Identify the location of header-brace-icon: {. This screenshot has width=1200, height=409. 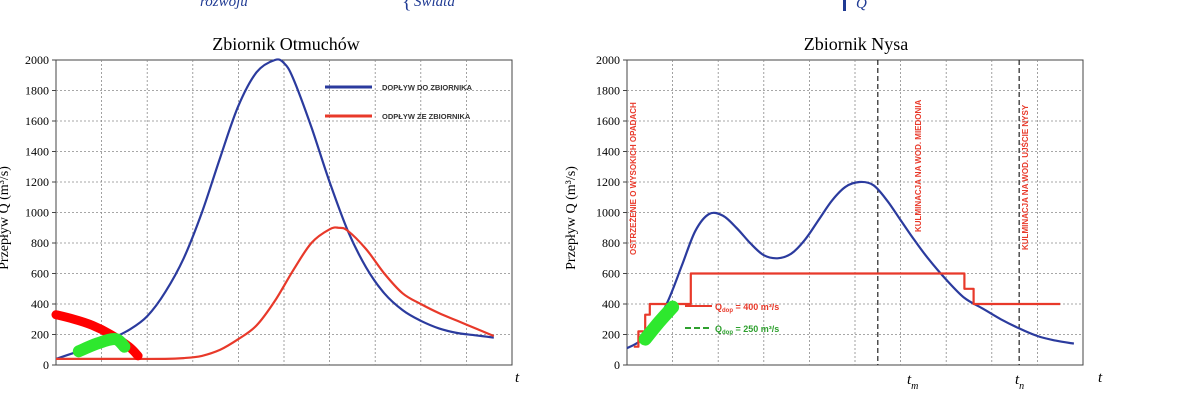
(407, 6).